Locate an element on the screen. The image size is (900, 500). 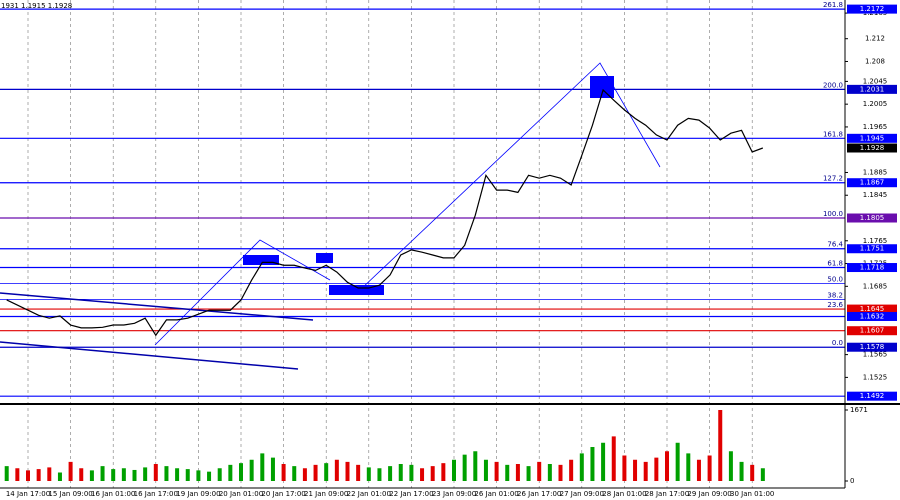
current-price-label: 1.1928 is located at coordinates (872, 148).